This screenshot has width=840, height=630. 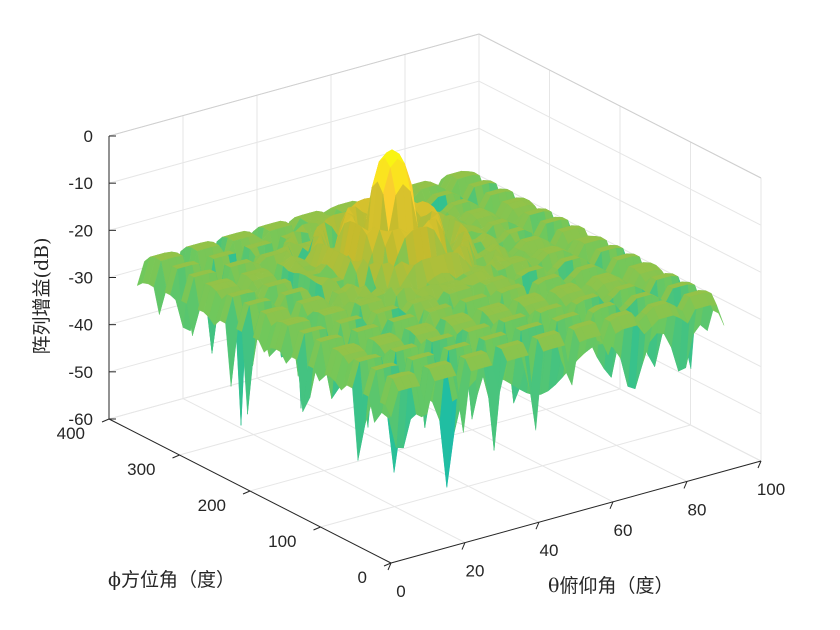 I want to click on y-tick-label: 100, so click(x=282, y=541).